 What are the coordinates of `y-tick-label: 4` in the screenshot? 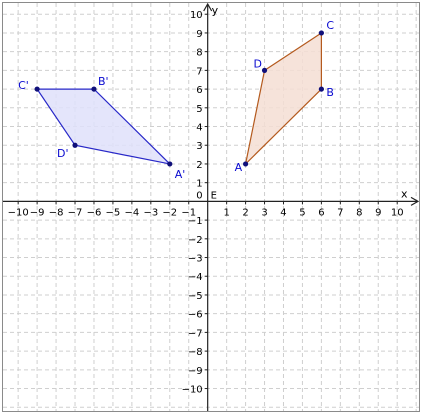 It's located at (199, 128).